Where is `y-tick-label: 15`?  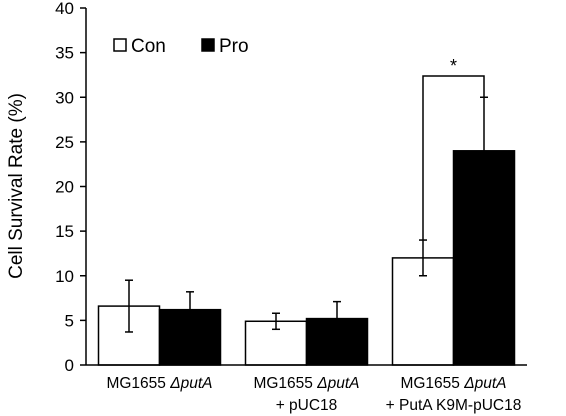 y-tick-label: 15 is located at coordinates (64, 231).